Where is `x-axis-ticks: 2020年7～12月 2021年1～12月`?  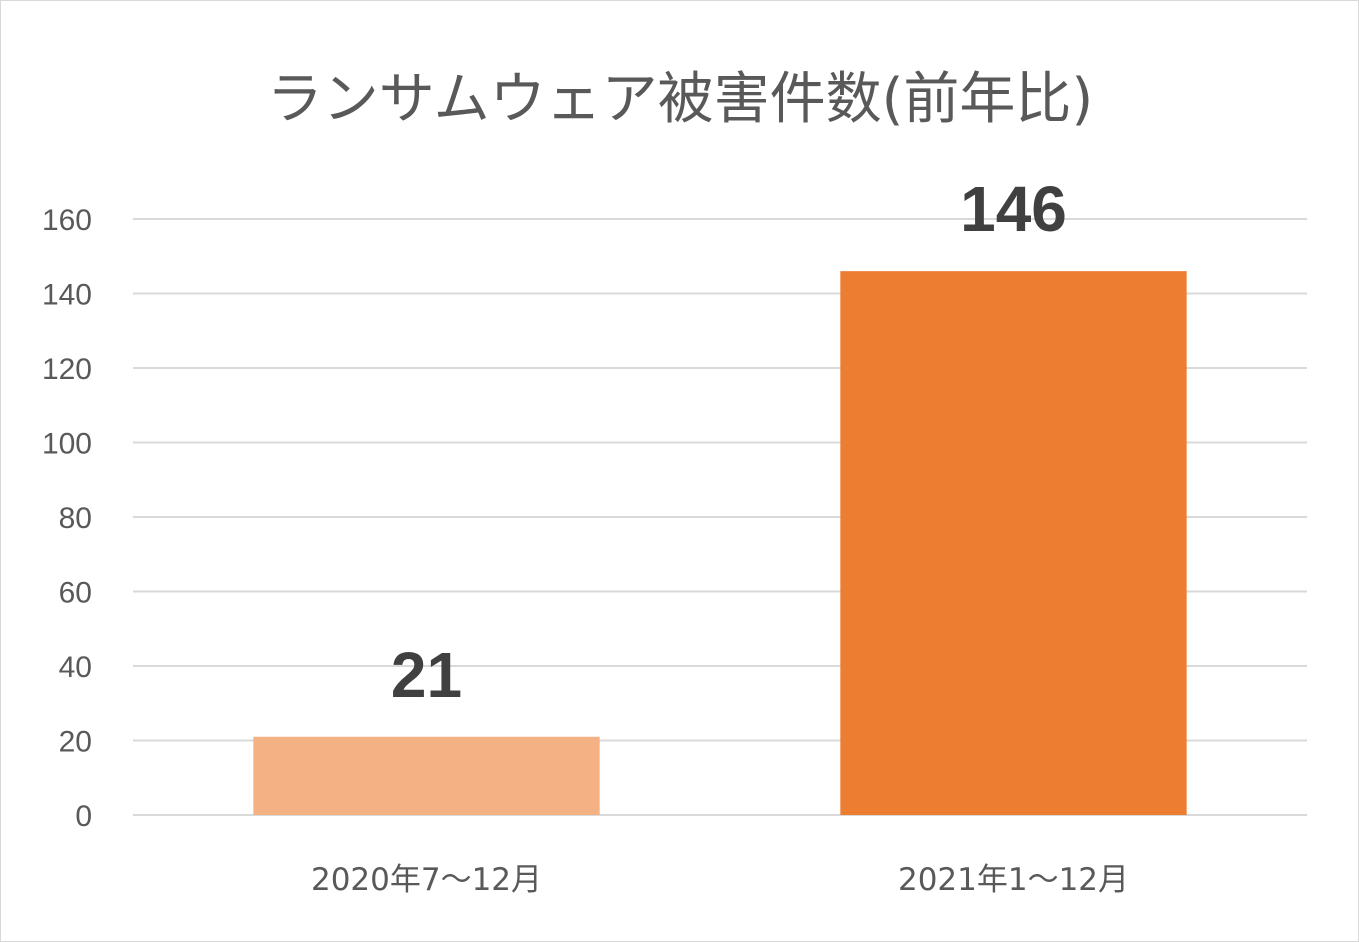
x-axis-ticks: 2020年7～12月 2021年1～12月 is located at coordinates (720, 880).